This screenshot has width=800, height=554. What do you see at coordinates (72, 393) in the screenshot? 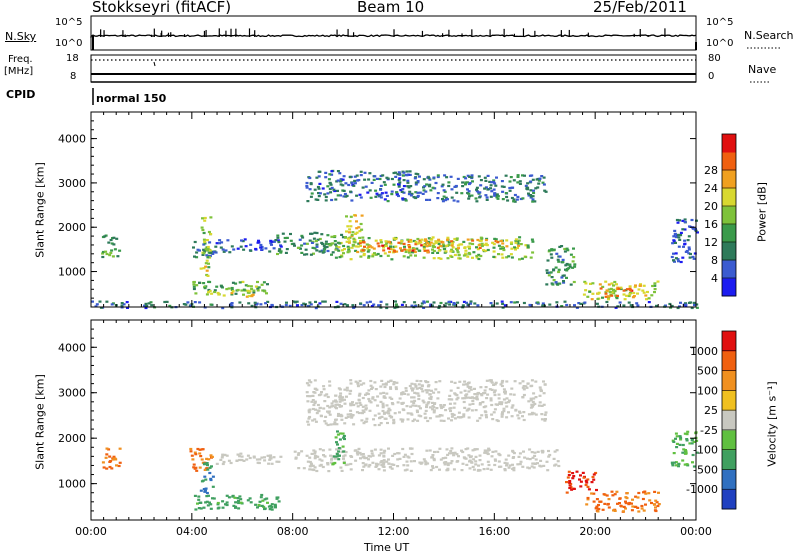
I see `velocity-ytick-label-2: 3000` at bounding box center [72, 393].